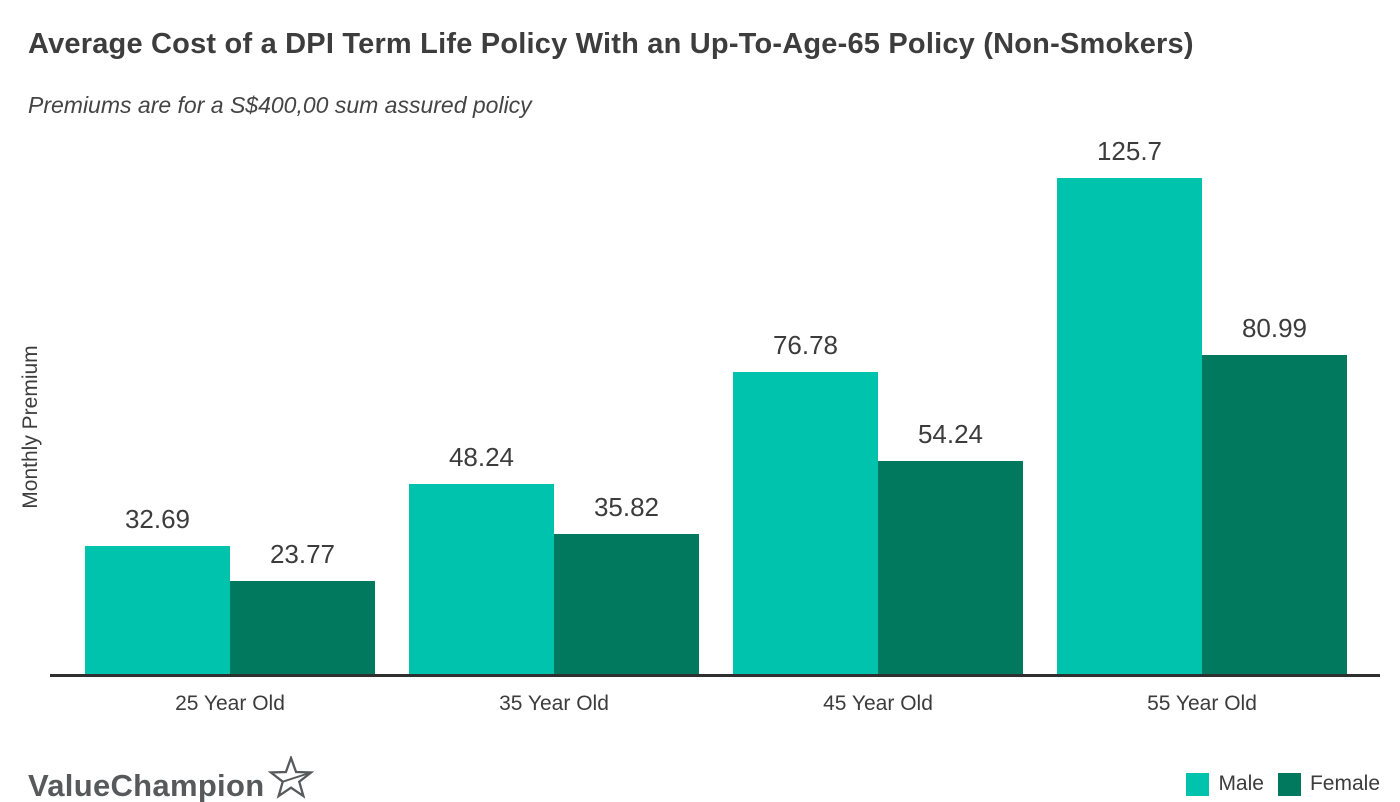  Describe the element at coordinates (1241, 783) in the screenshot. I see `legend-label-male: Male` at that location.